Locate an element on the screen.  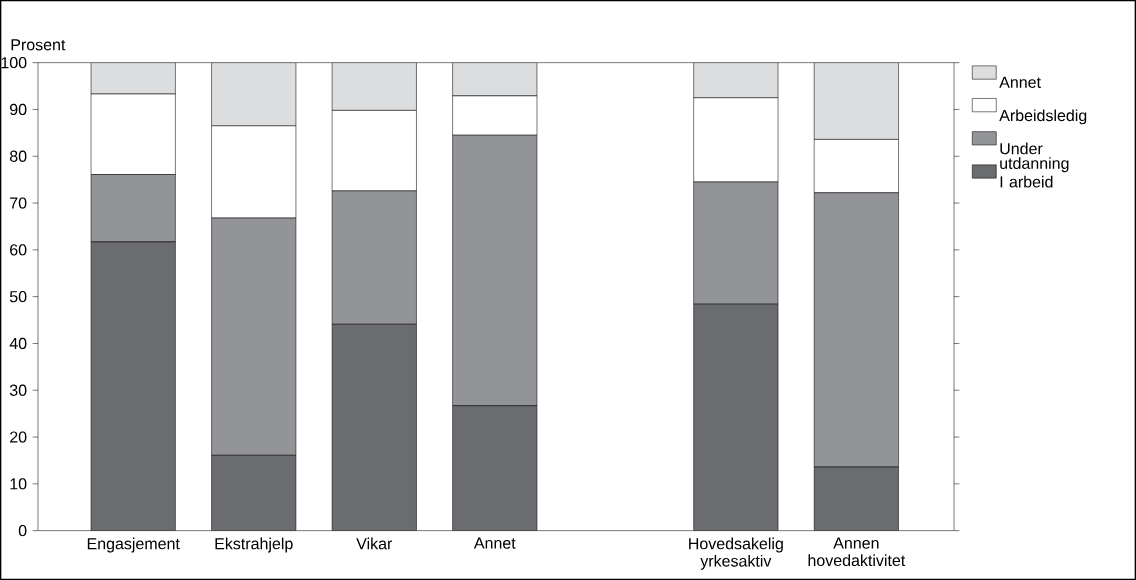
y-tick-label: 100 is located at coordinates (14, 63).